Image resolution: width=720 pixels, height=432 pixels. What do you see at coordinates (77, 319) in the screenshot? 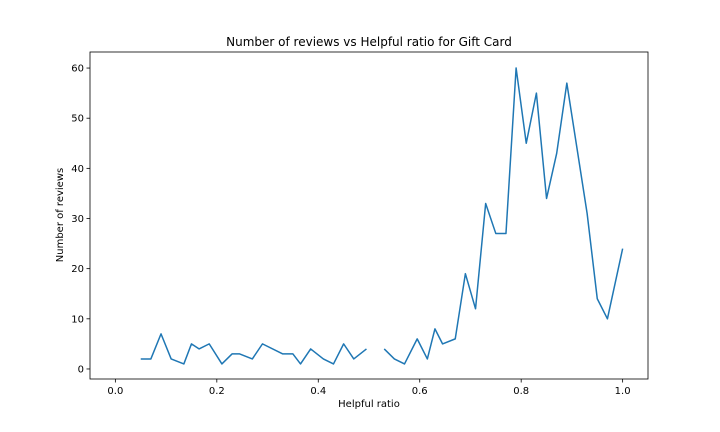
I see `y-tick-label: 10` at bounding box center [77, 319].